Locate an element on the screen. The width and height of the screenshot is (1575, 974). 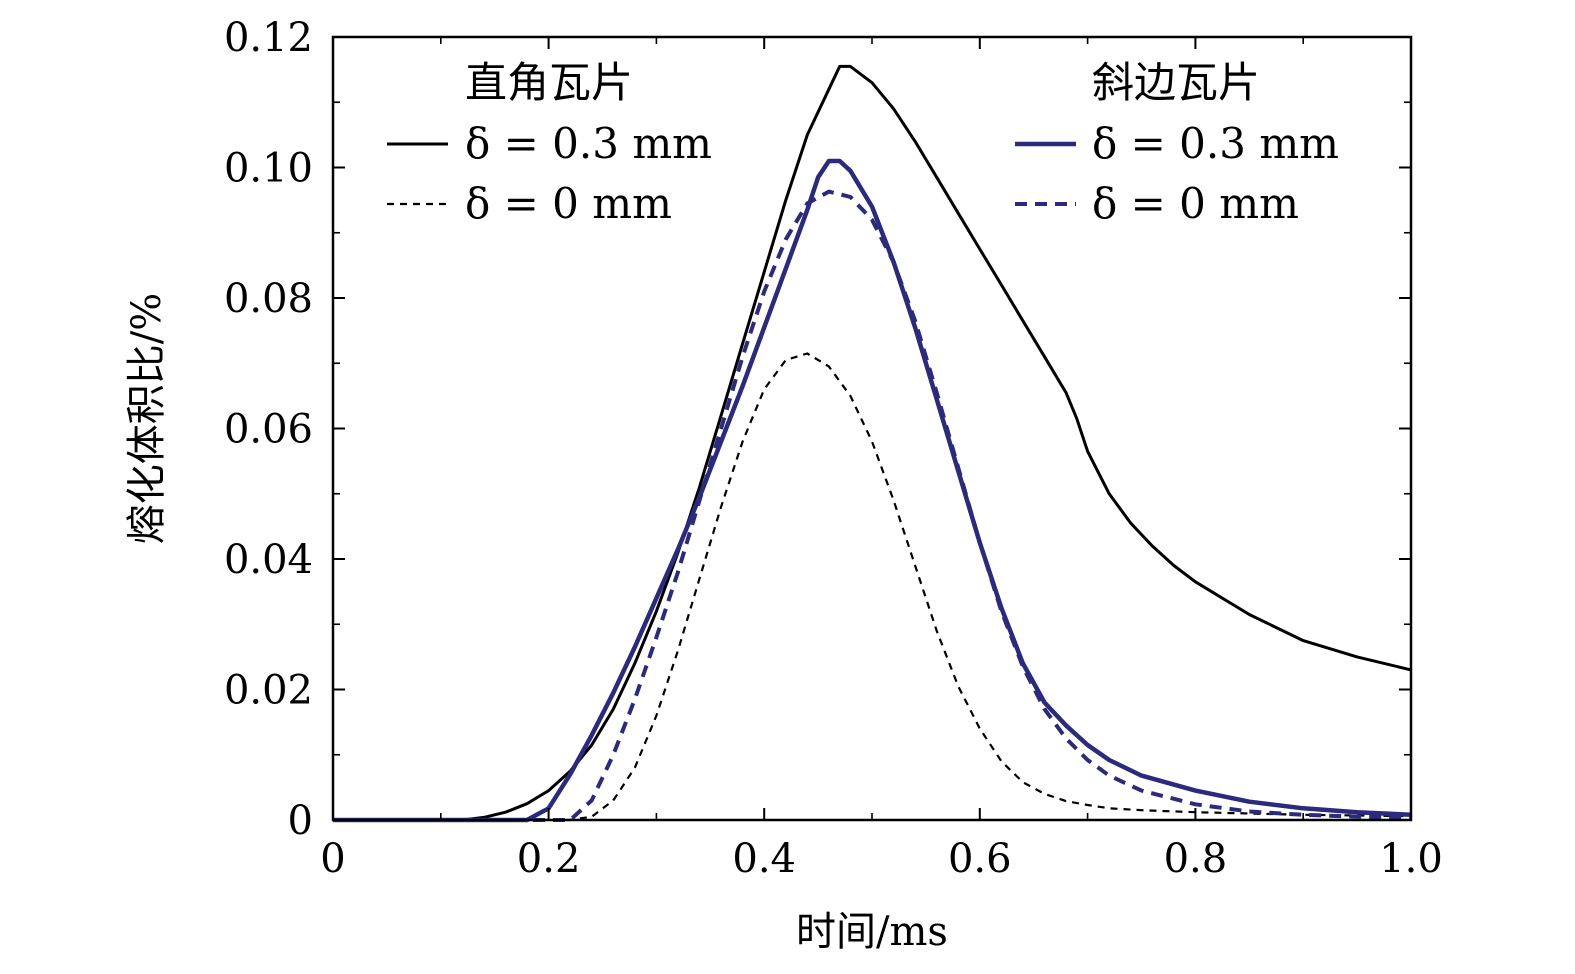
x-tick-label: 0.6 is located at coordinates (980, 859).